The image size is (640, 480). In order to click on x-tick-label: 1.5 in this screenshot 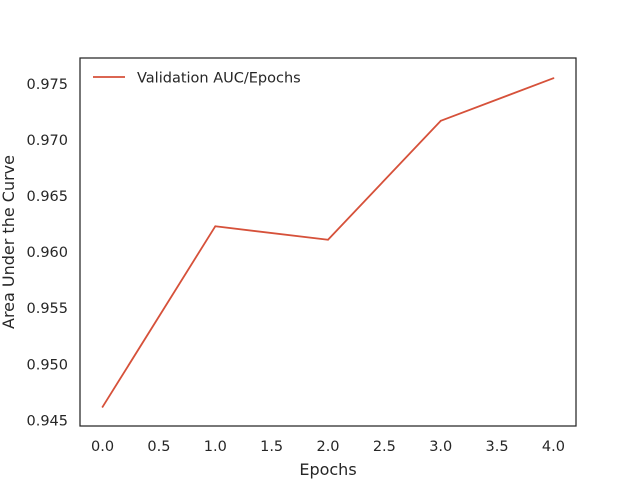, I will do `click(271, 447)`.